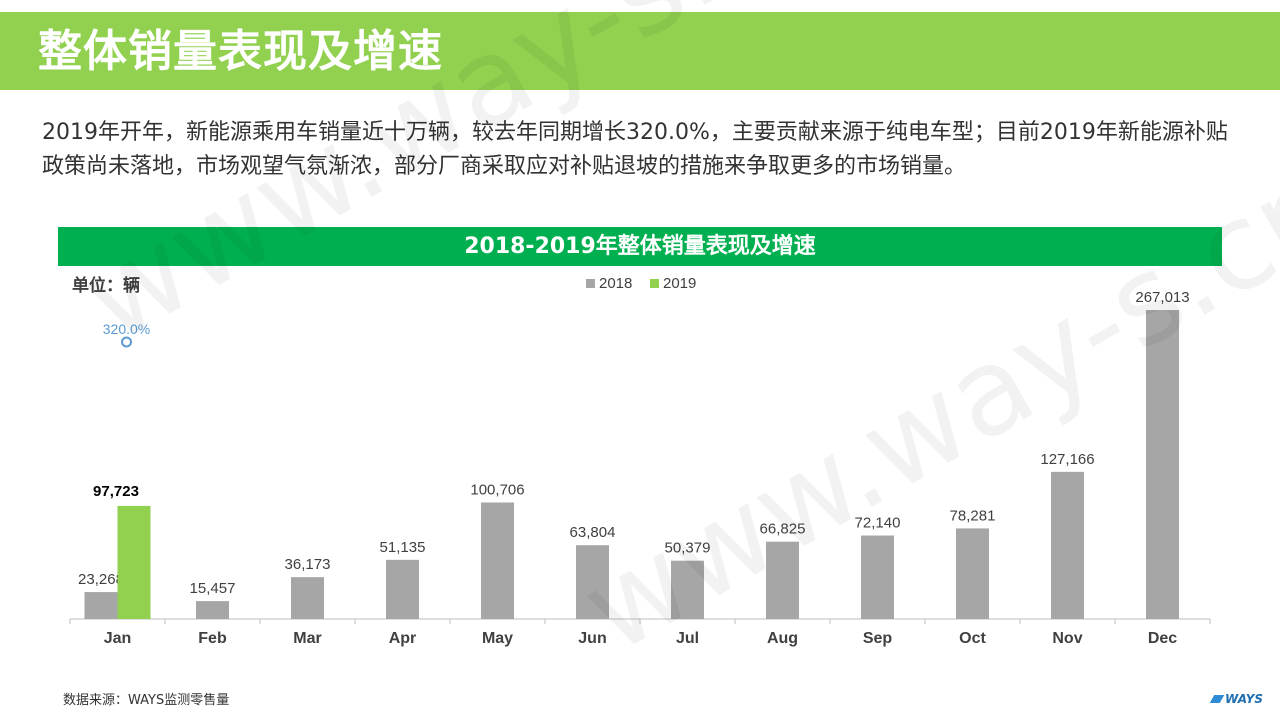 Image resolution: width=1280 pixels, height=720 pixels. I want to click on data-label-2018-may: 100,706, so click(497, 489).